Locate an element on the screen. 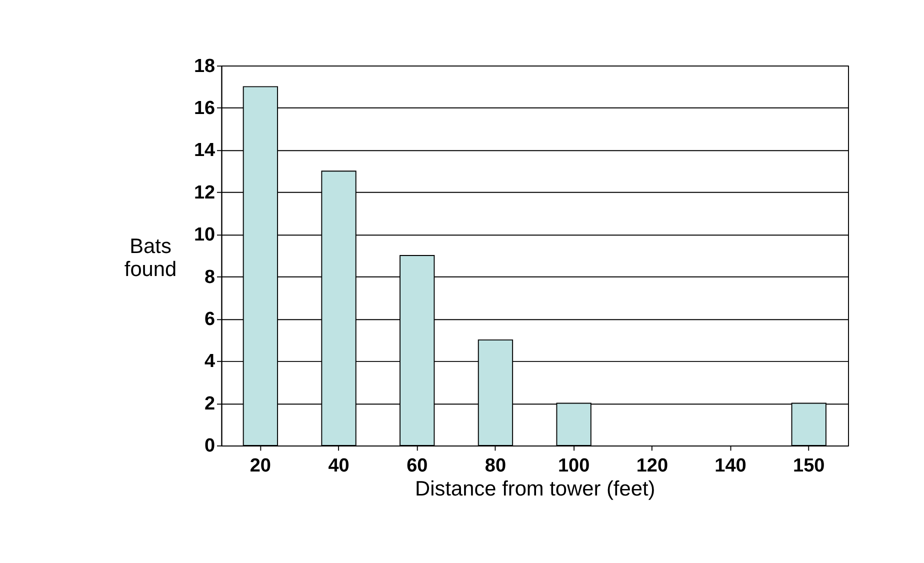 The image size is (924, 563). y-tick-label: 14 is located at coordinates (205, 151).